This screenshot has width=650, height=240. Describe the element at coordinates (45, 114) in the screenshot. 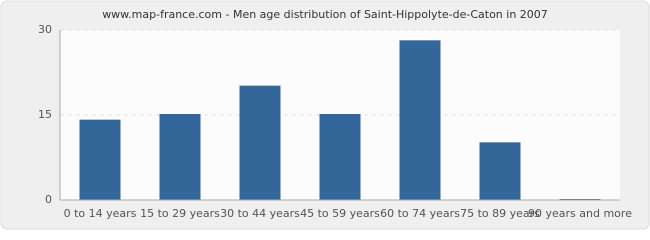

I see `y-tick-label: 15` at that location.